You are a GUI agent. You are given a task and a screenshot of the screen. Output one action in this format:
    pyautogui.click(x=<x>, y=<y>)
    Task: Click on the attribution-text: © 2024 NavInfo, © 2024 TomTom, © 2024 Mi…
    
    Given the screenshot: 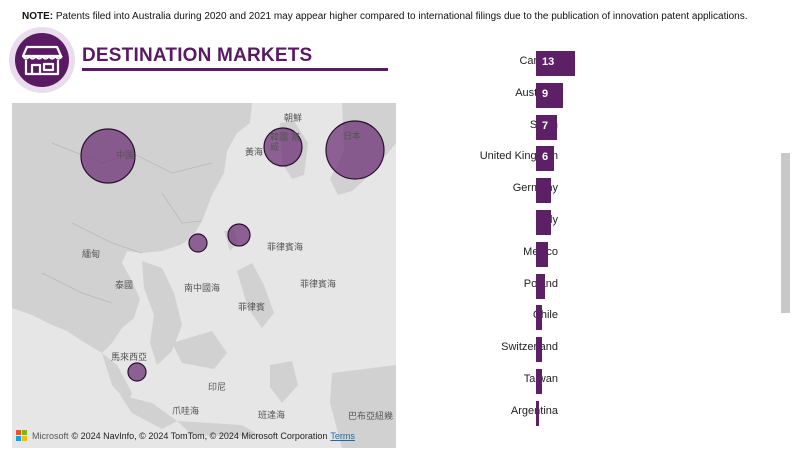 What is the action you would take?
    pyautogui.click(x=200, y=436)
    